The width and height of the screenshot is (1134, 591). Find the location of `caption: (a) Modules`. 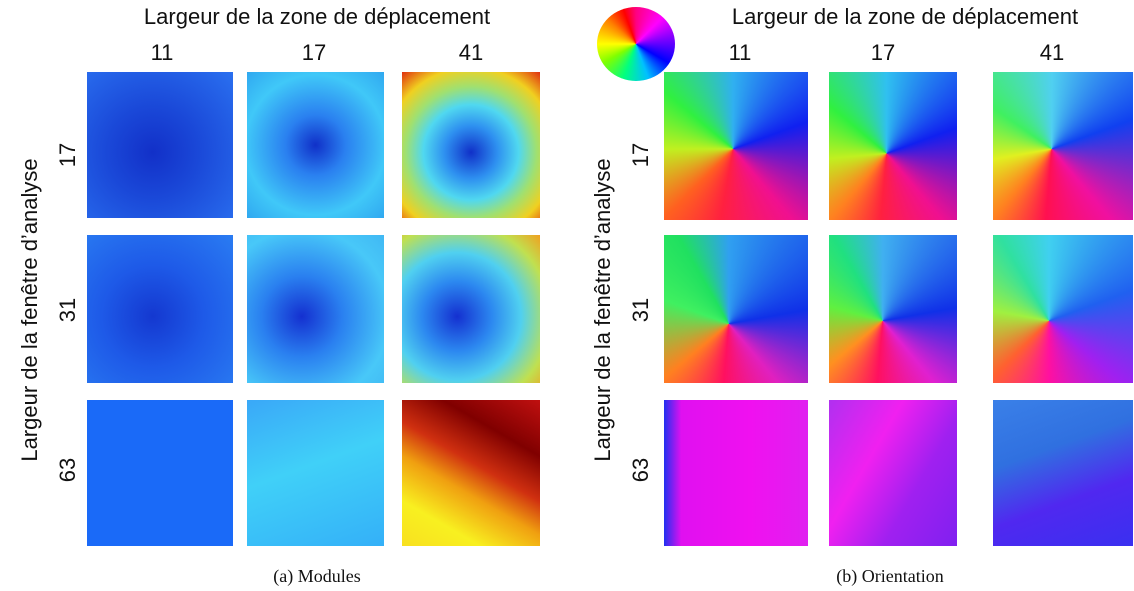

caption: (a) Modules is located at coordinates (317, 576).